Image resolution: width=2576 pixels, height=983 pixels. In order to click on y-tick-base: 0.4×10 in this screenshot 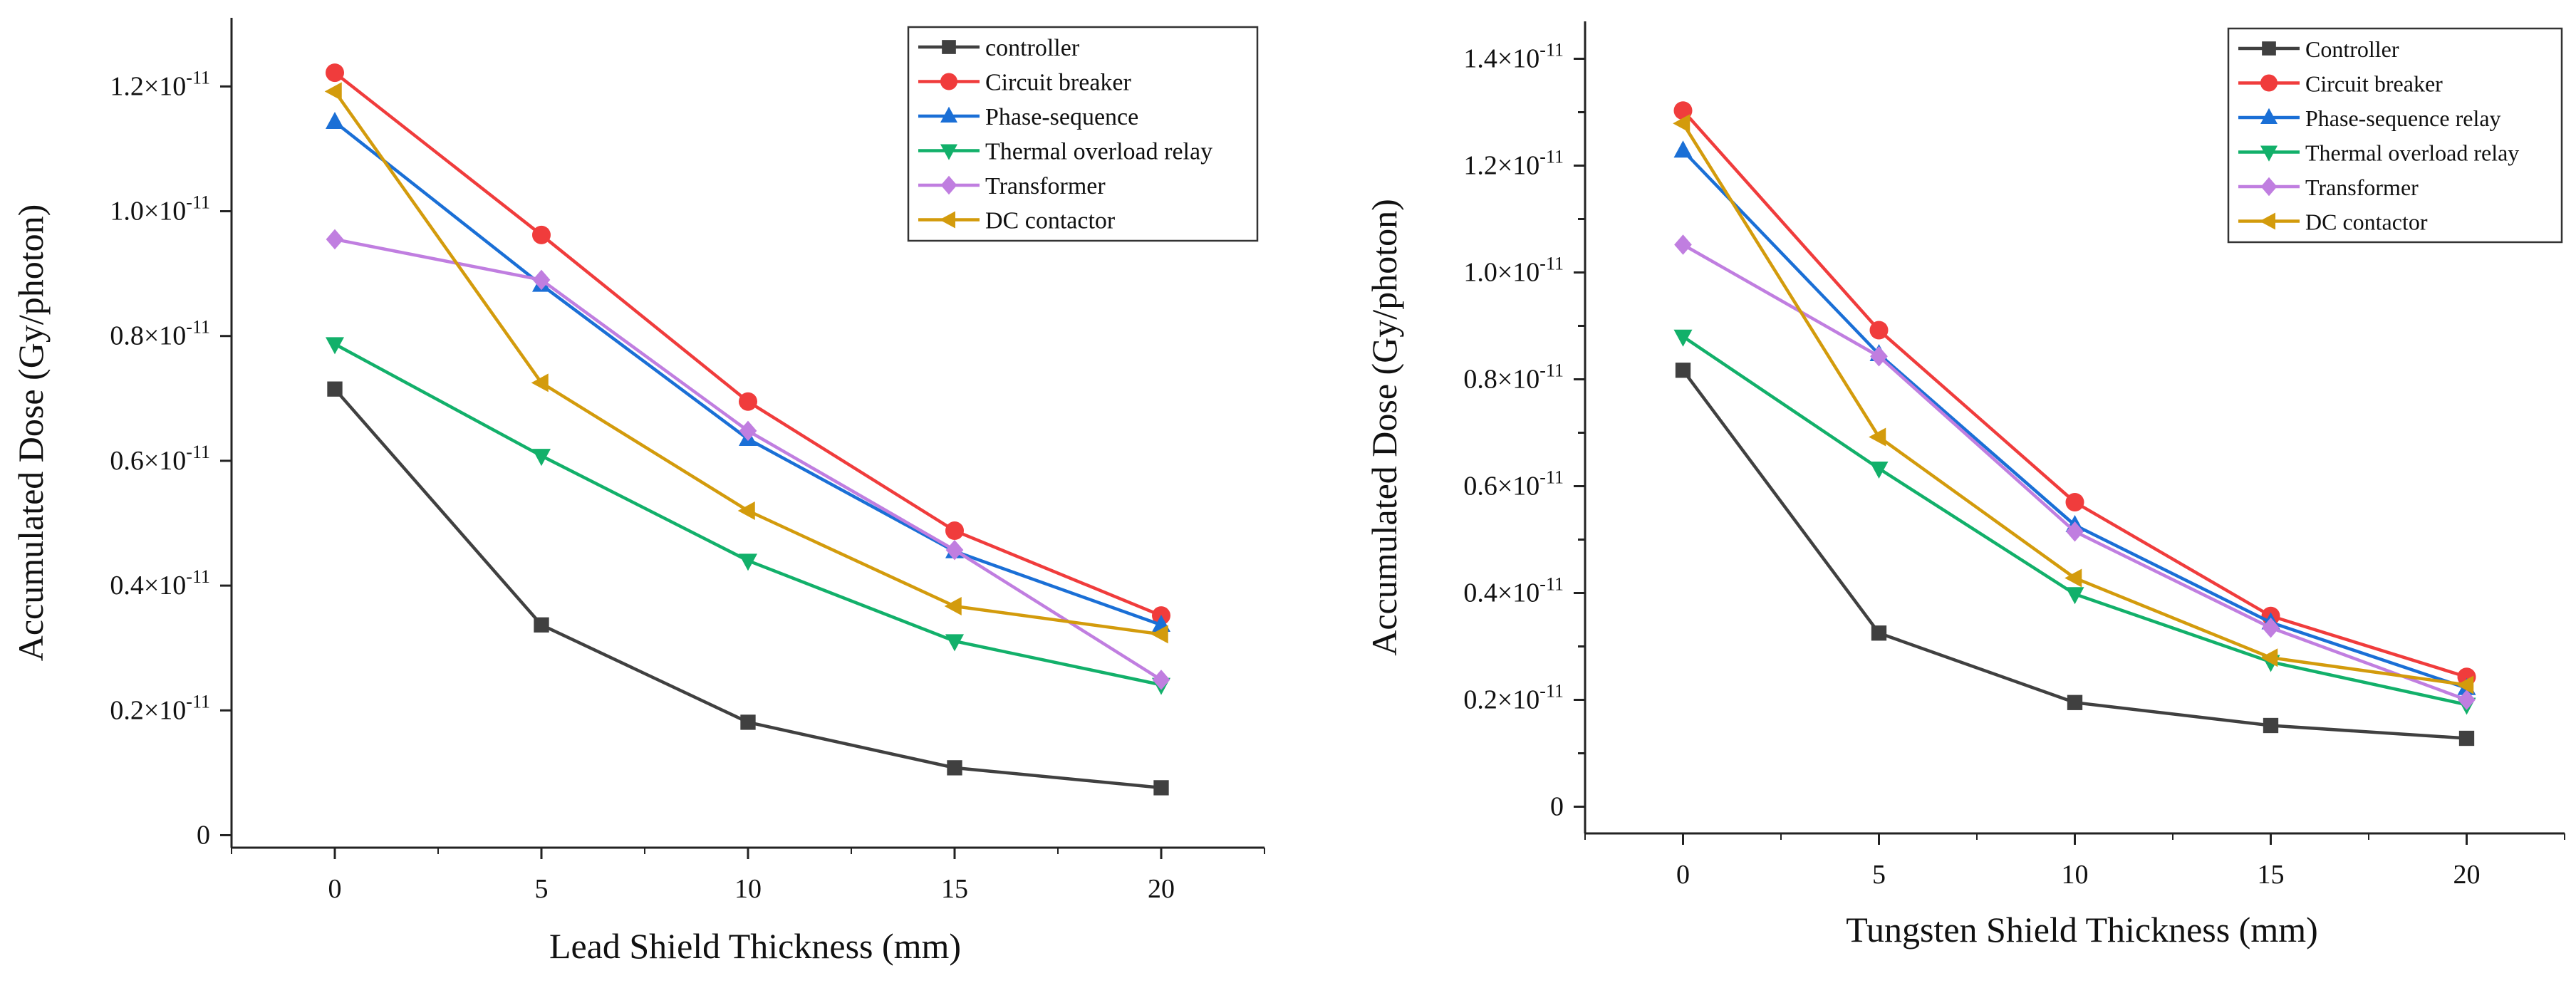, I will do `click(148, 585)`.